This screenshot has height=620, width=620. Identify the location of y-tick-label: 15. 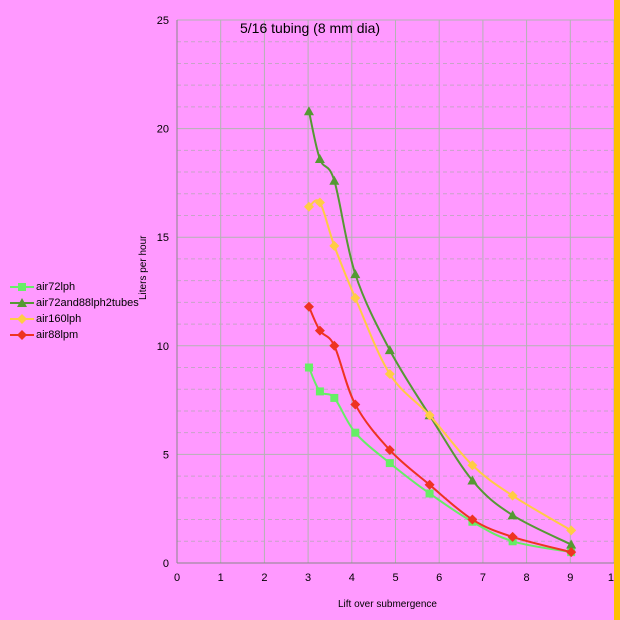
(163, 238).